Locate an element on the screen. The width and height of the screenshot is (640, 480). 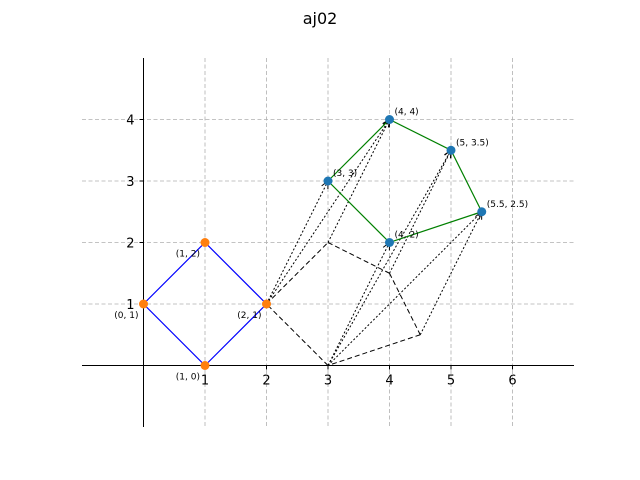
chart-title: aj02 is located at coordinates (320, 18).